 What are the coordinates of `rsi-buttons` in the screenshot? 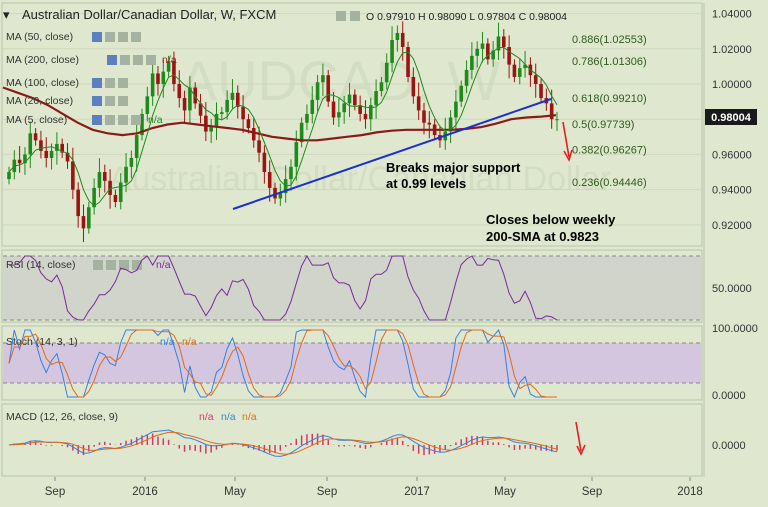 It's located at (117, 265).